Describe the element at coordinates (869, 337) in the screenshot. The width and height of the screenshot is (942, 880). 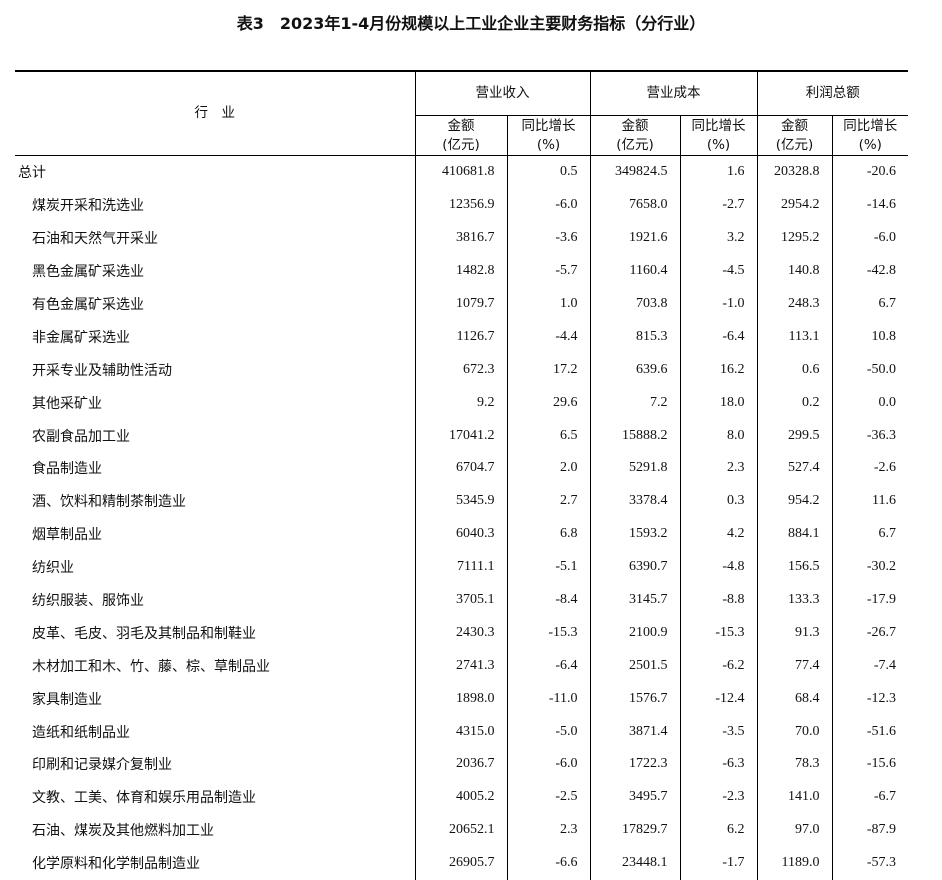
I see `profit-growth: 10.8` at that location.